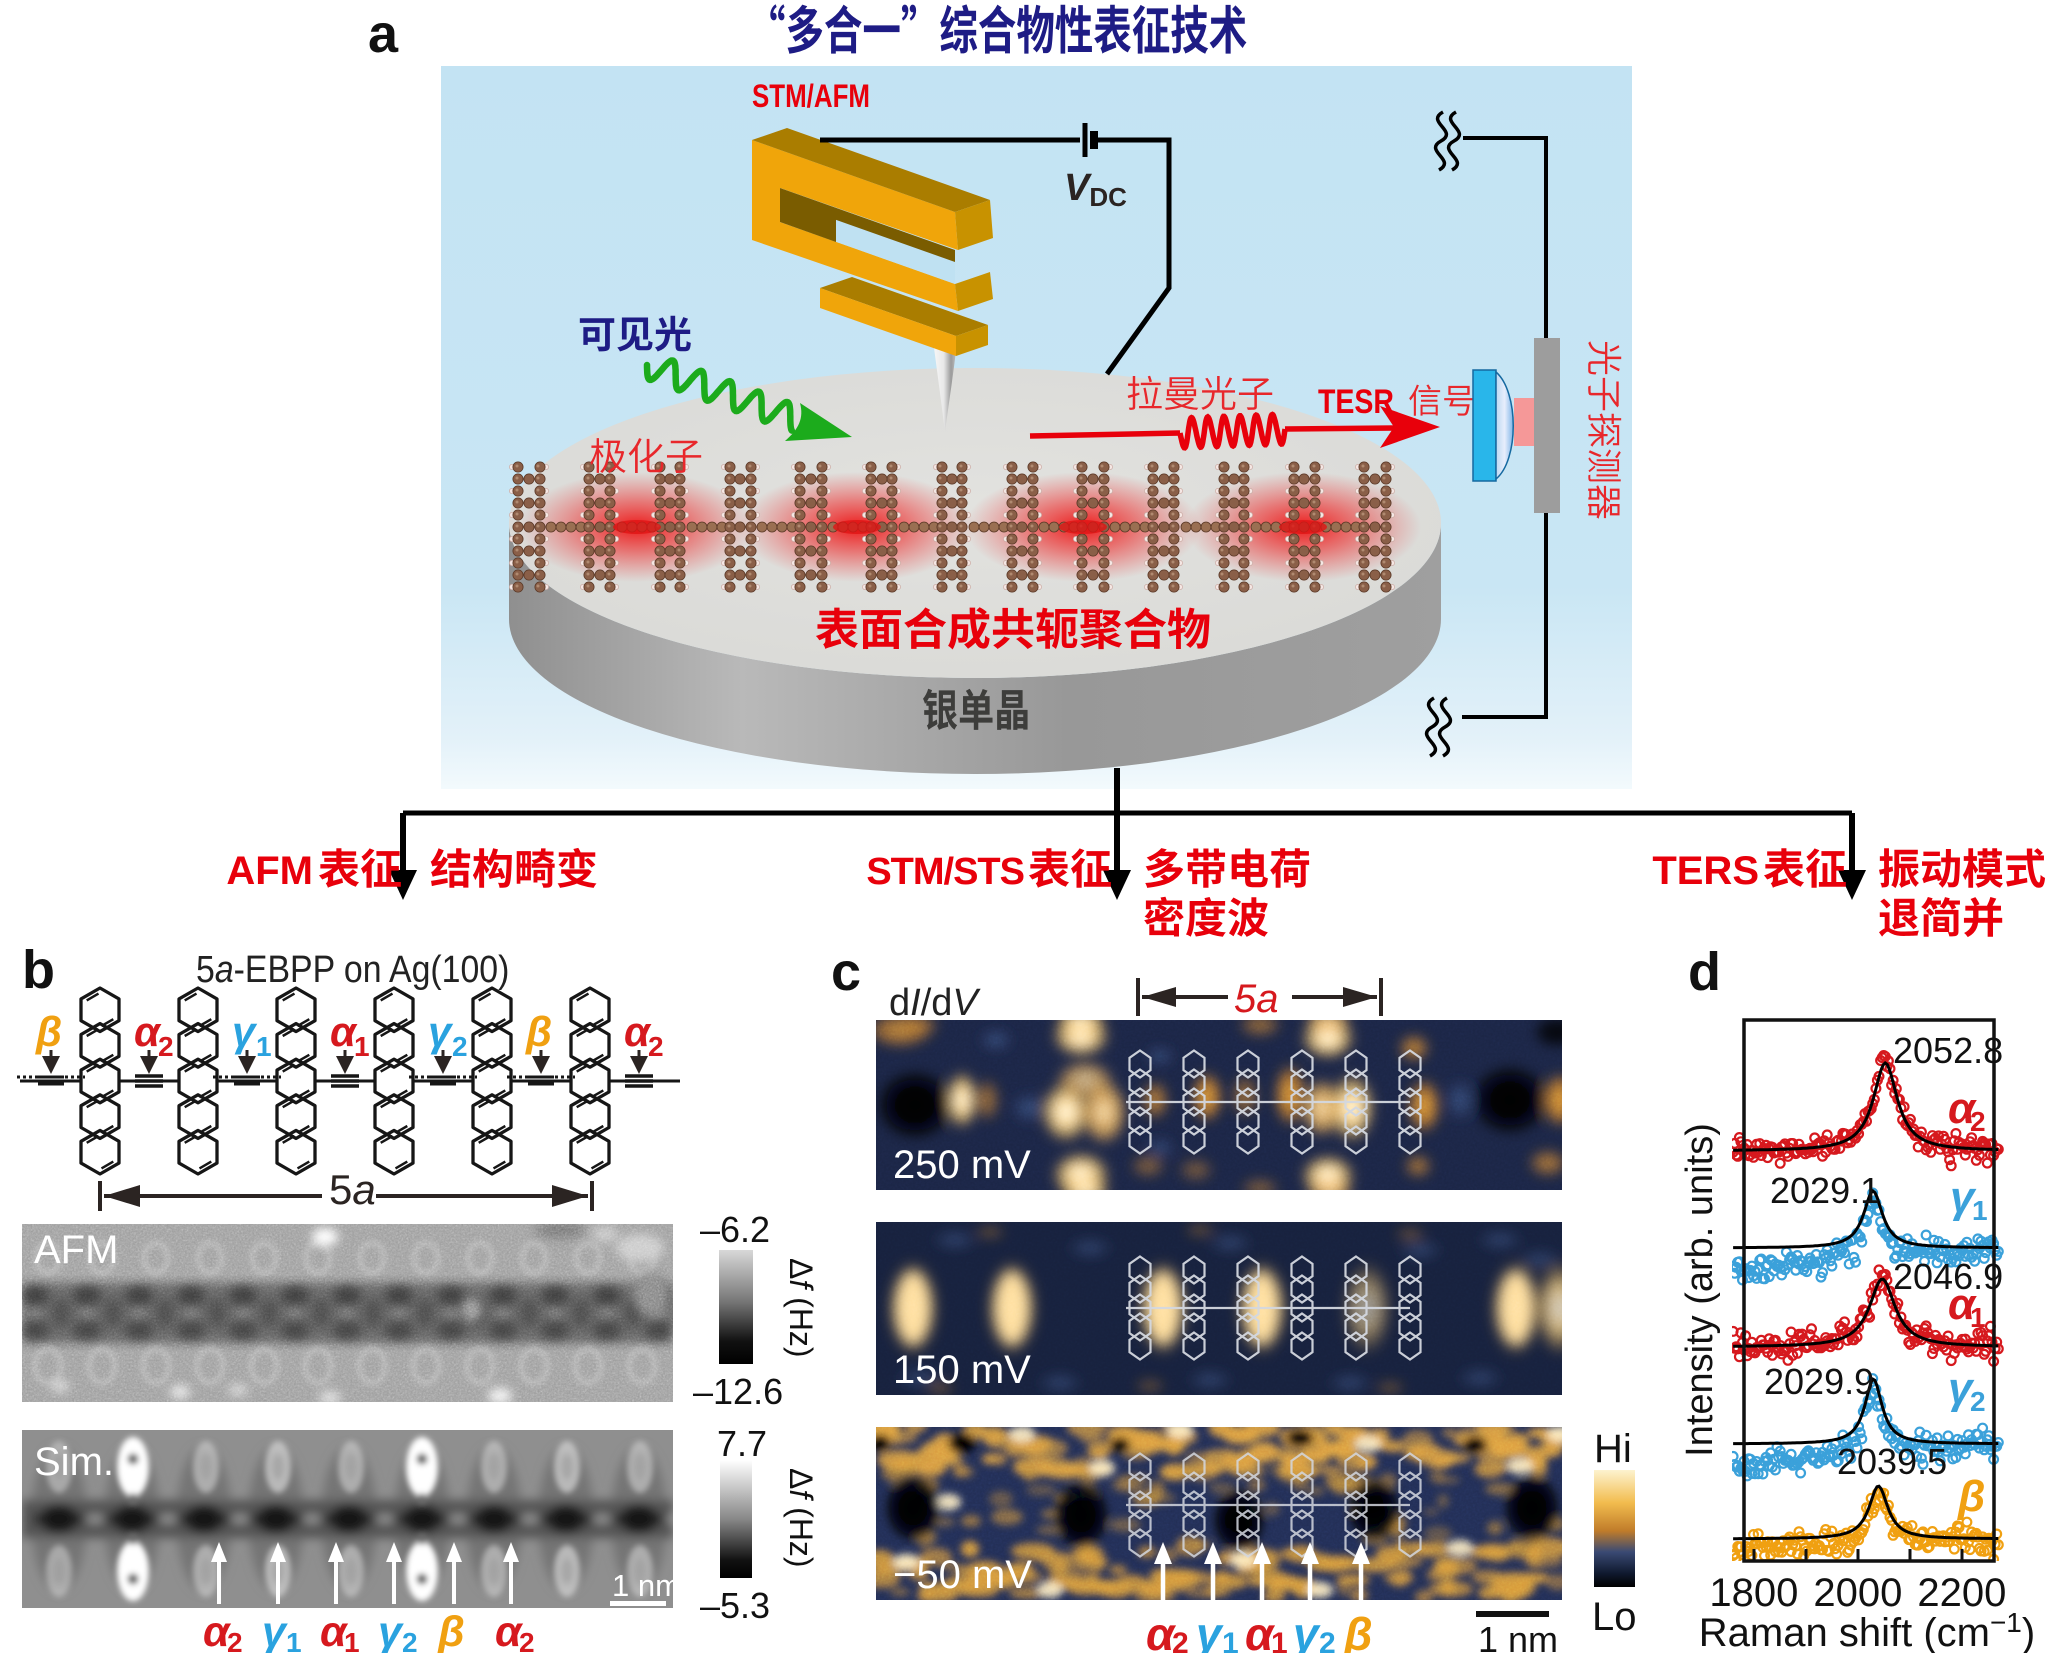 This screenshot has height=1653, width=2048. Describe the element at coordinates (1892, 1461) in the screenshot. I see `svg-text: 2039.5` at that location.